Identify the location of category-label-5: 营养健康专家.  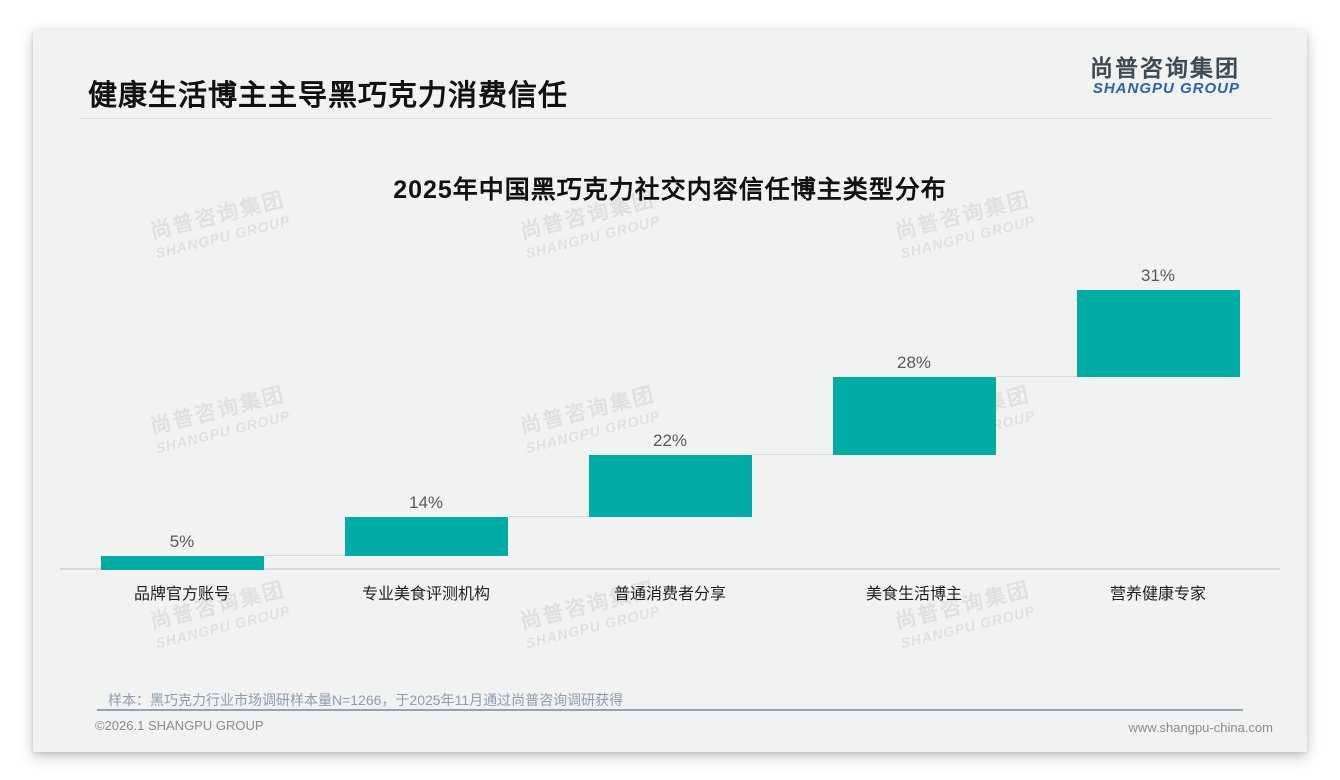
(1157, 594).